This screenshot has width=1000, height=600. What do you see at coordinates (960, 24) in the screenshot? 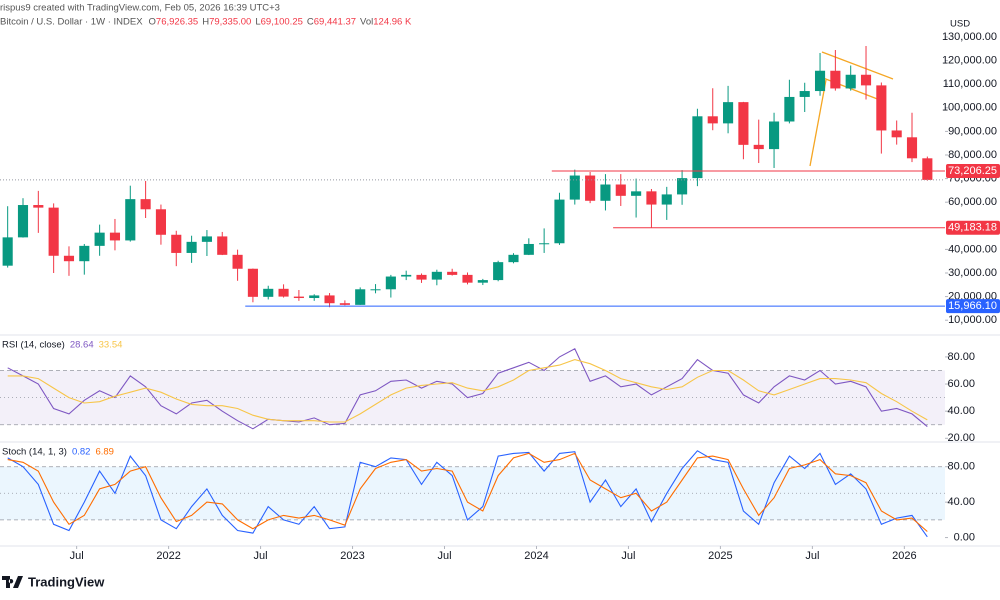
I see `y-axis-label: USD` at bounding box center [960, 24].